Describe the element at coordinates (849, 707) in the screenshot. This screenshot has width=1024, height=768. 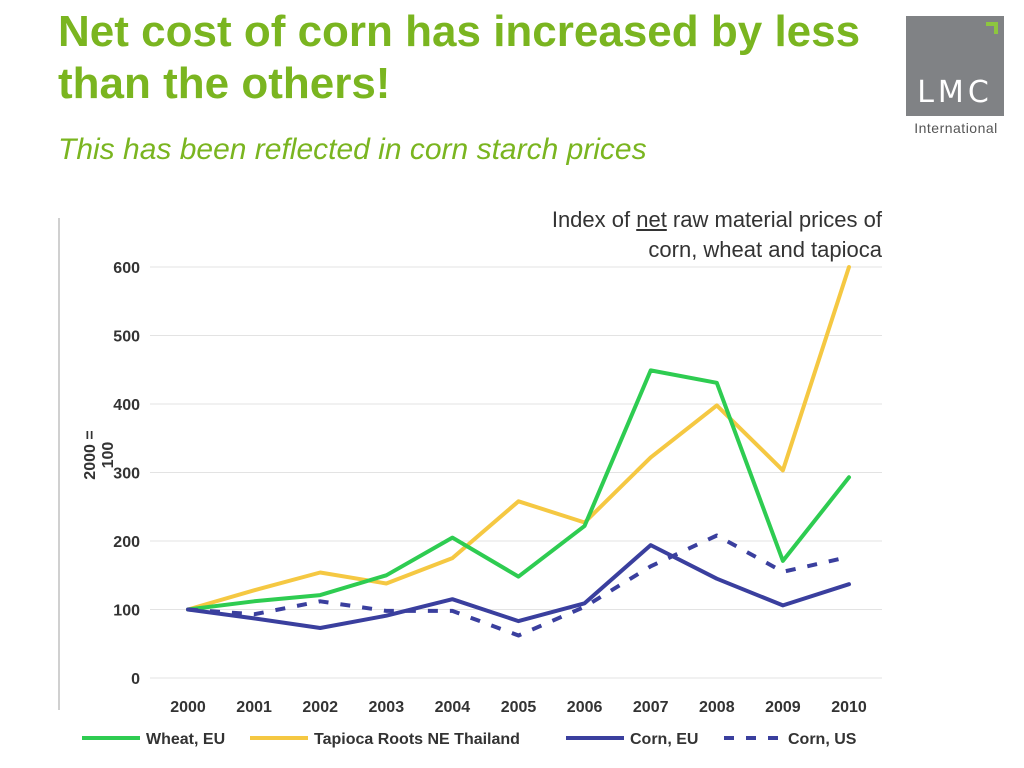
I see `x-tick-label: 2010` at that location.